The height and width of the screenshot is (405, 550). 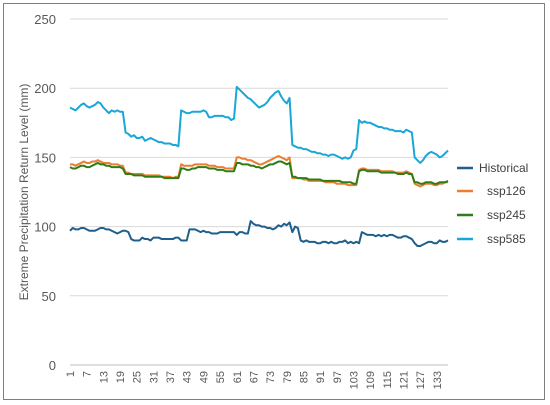 What do you see at coordinates (438, 380) in the screenshot?
I see `x-tick-label: 133` at bounding box center [438, 380].